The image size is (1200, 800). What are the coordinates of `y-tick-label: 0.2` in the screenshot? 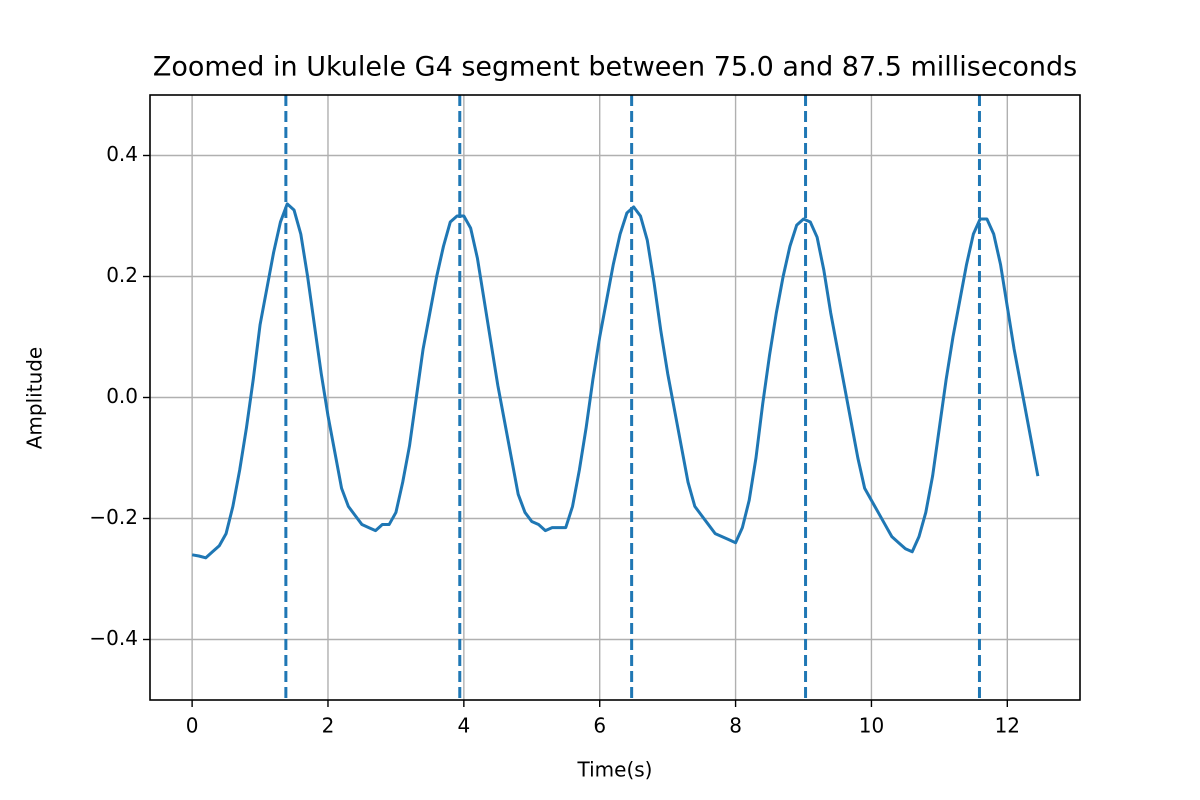 It's located at (122, 275).